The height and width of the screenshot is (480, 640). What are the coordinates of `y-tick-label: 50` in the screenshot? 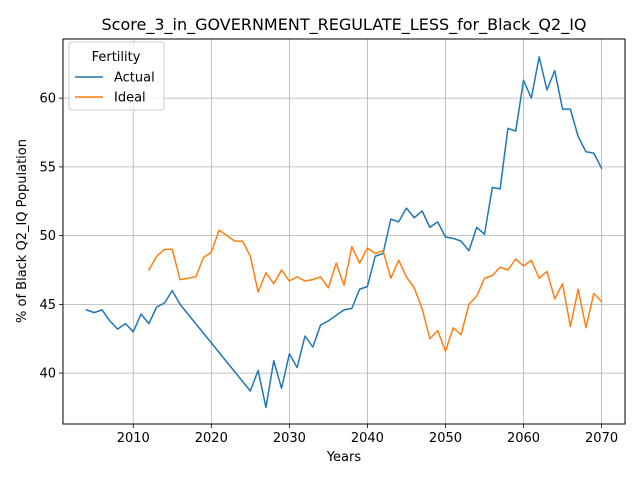 It's located at (47, 236).